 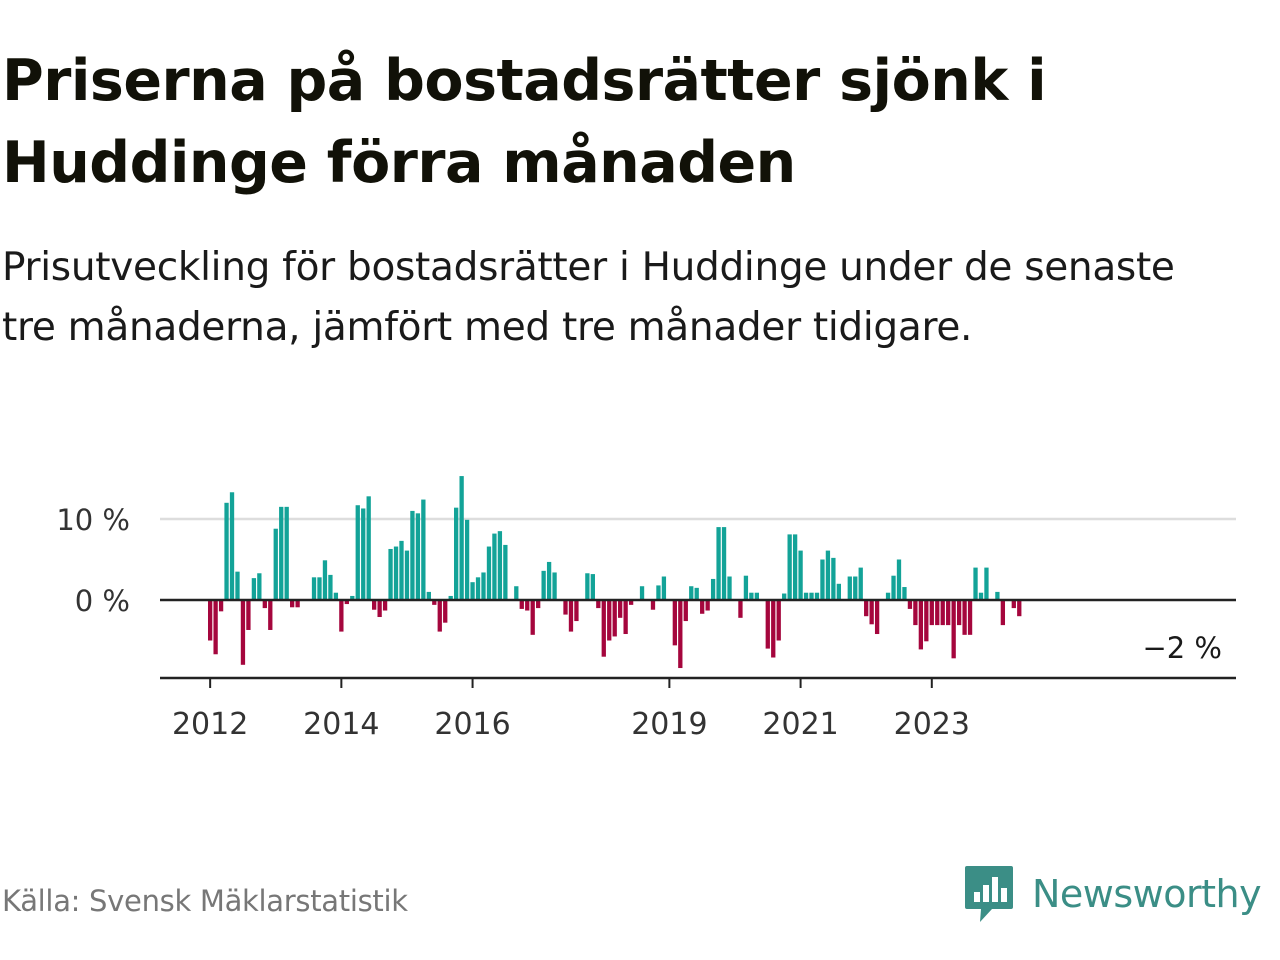 What do you see at coordinates (93, 520) in the screenshot?
I see `y-tick-label: 10 %` at bounding box center [93, 520].